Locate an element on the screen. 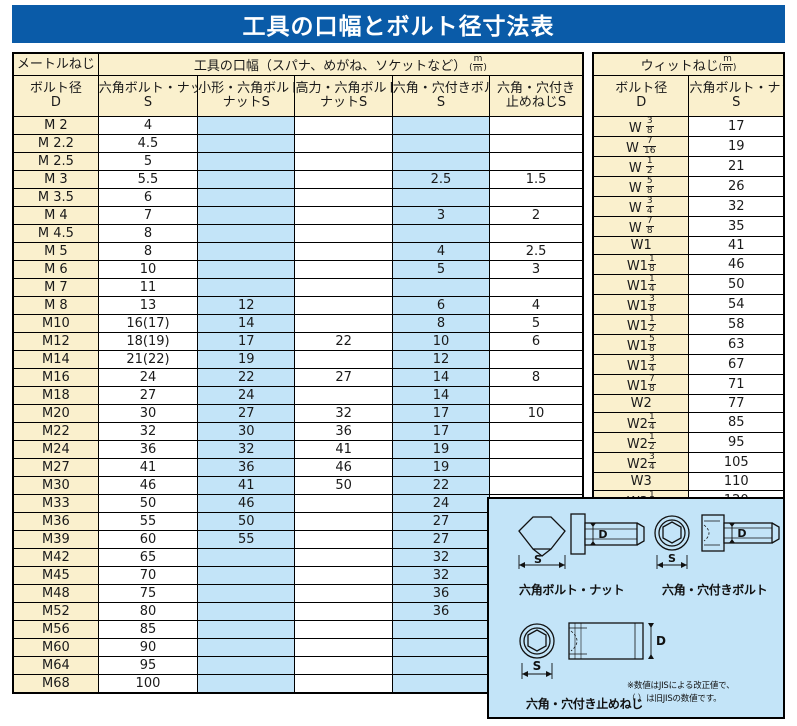 The height and width of the screenshot is (726, 797). metric-cell-bolt-diameter: M 3 is located at coordinates (55, 179).